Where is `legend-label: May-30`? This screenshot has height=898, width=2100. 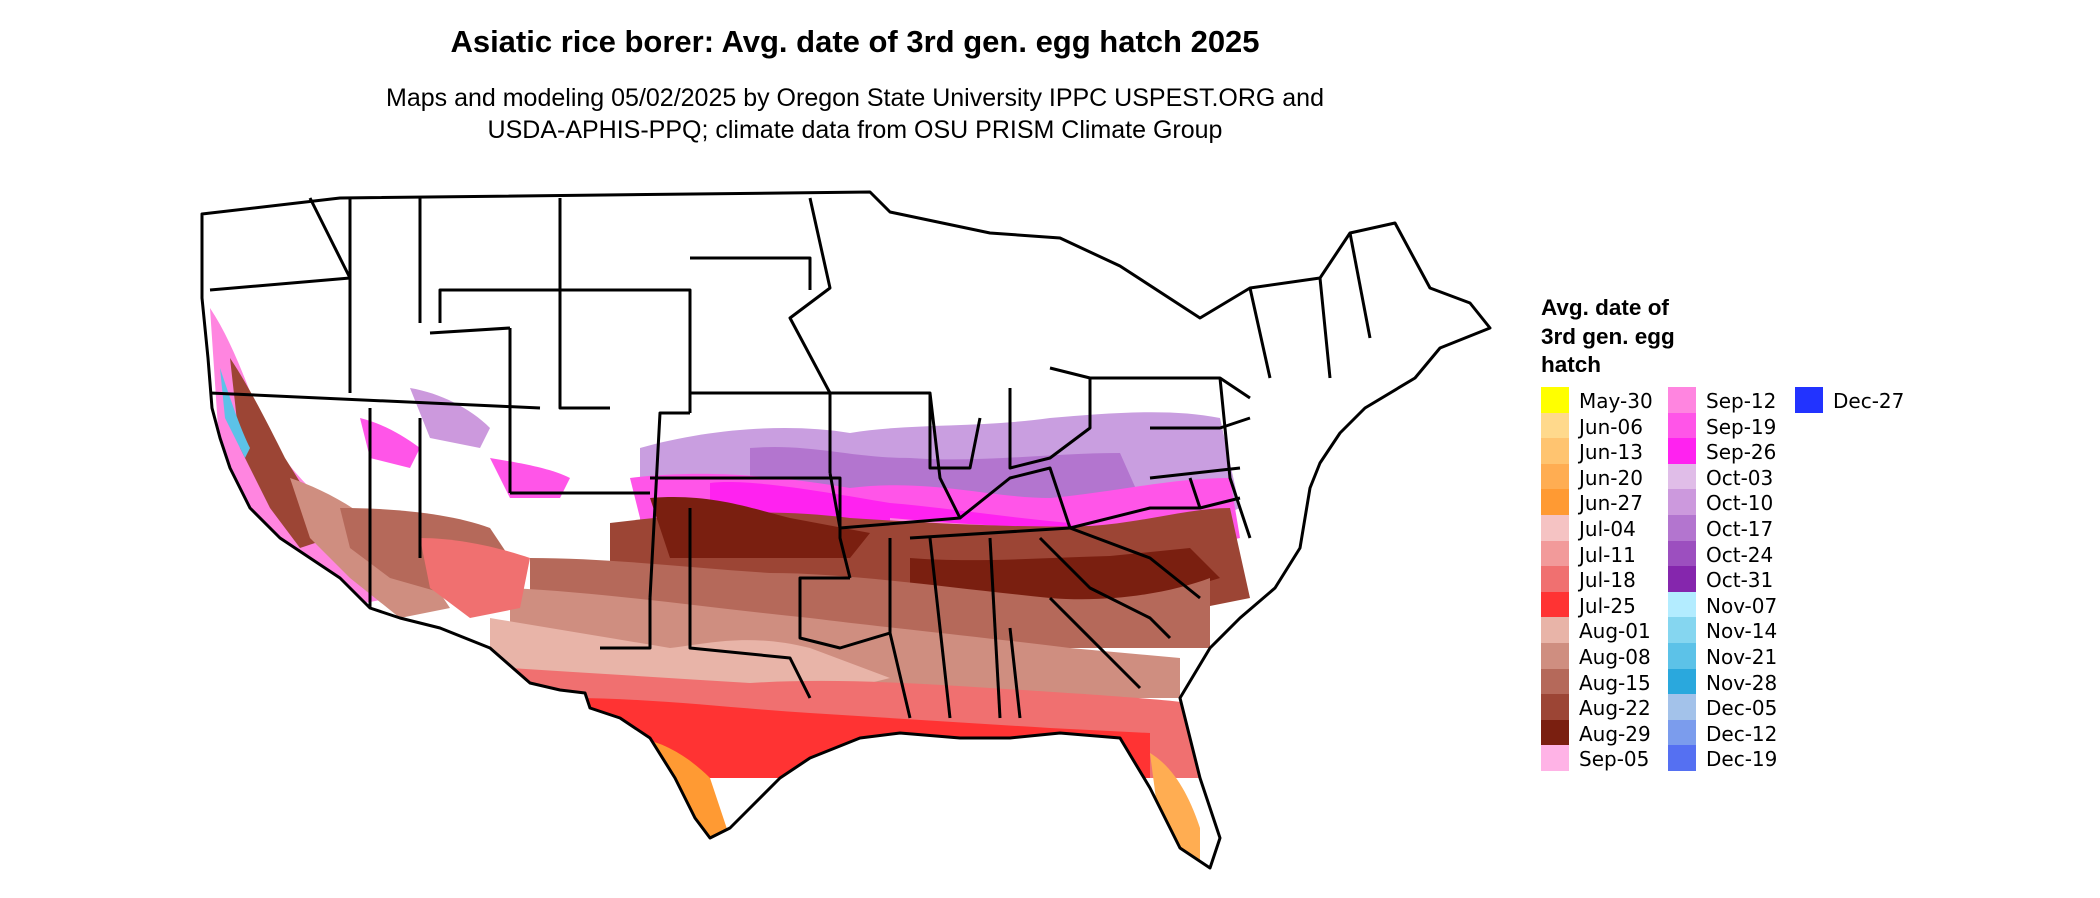 legend-label: May-30 is located at coordinates (1616, 401).